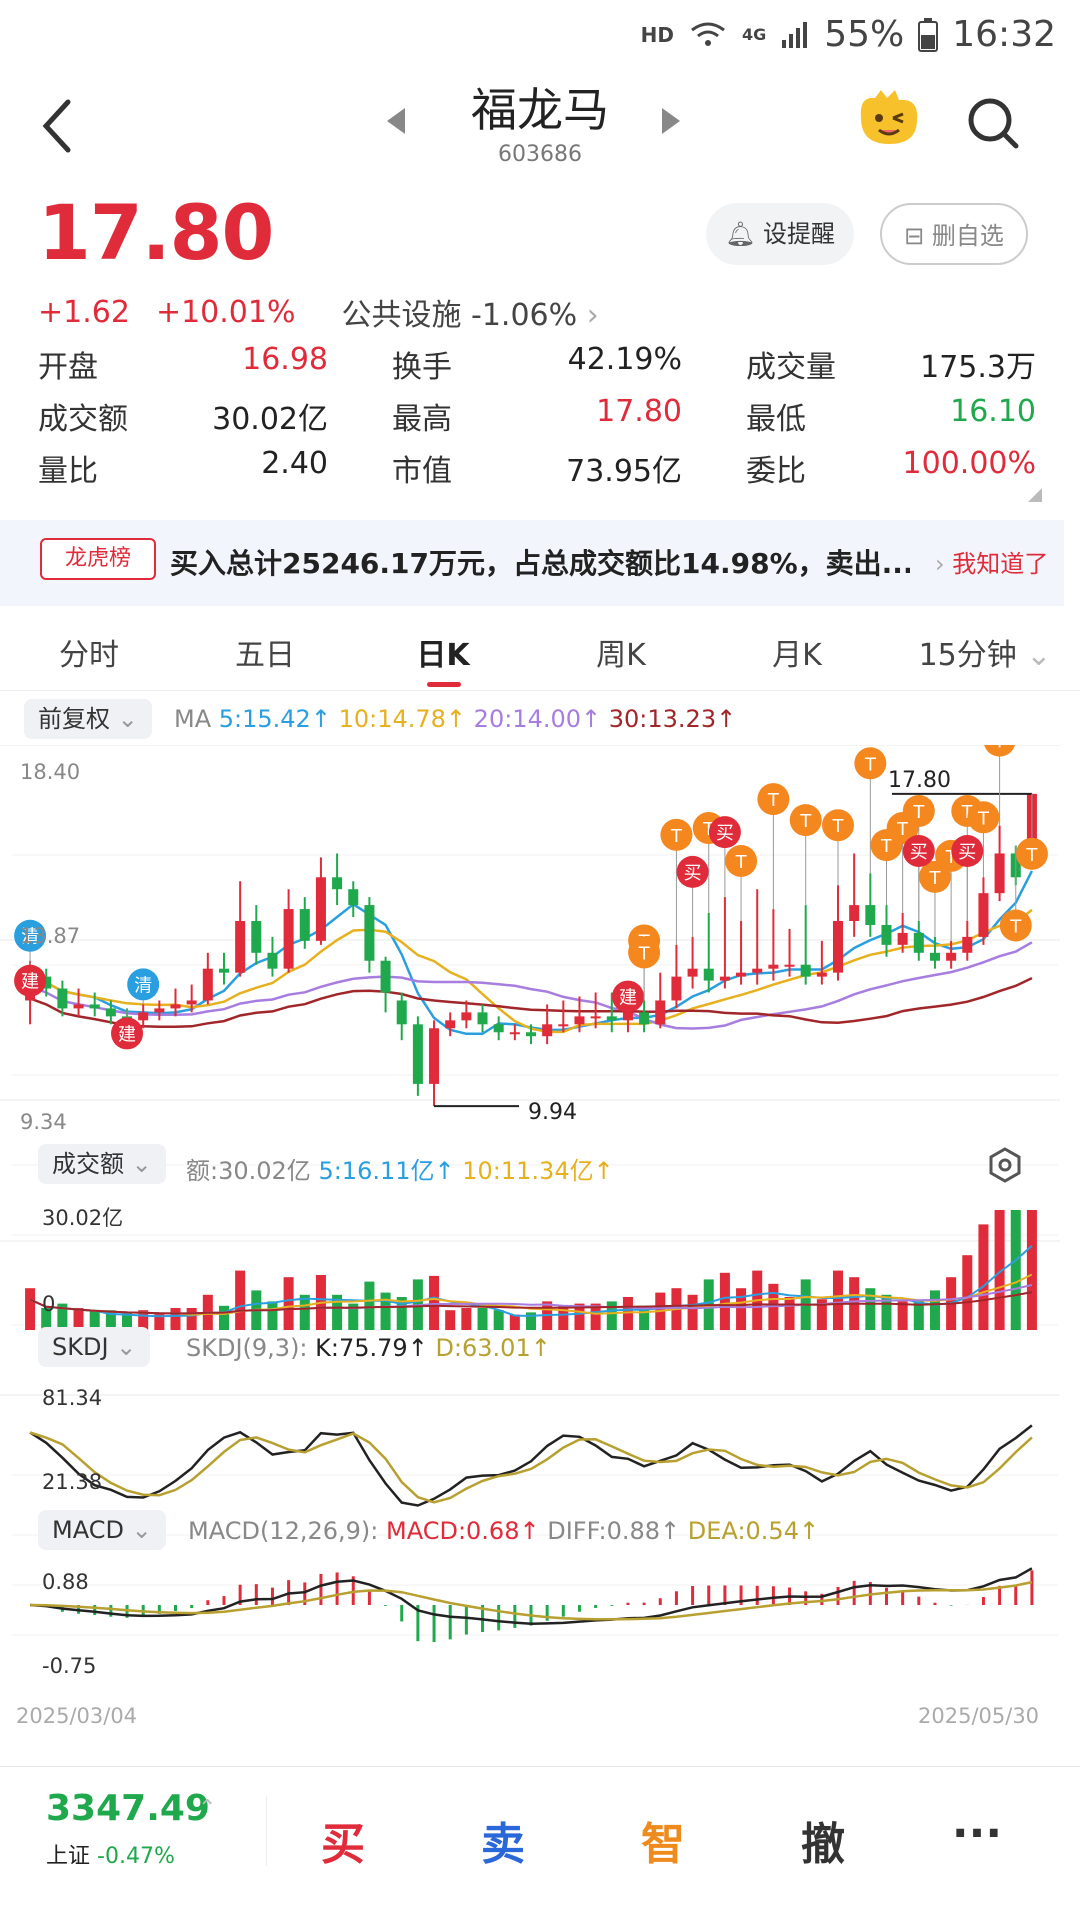 This screenshot has height=1920, width=1080. I want to click on stat-value: 100.00%, so click(969, 463).